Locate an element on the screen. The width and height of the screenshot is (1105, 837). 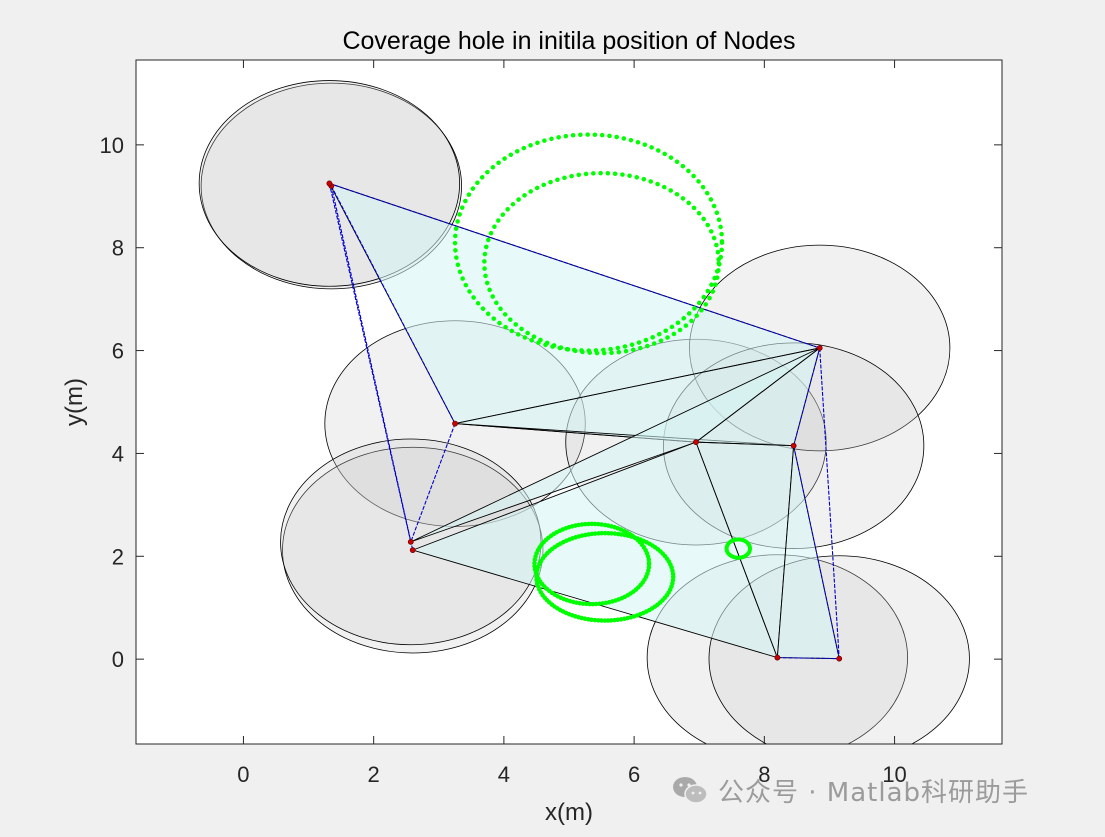
watermark: 公众号 · Matlab科研助手 is located at coordinates (850, 790).